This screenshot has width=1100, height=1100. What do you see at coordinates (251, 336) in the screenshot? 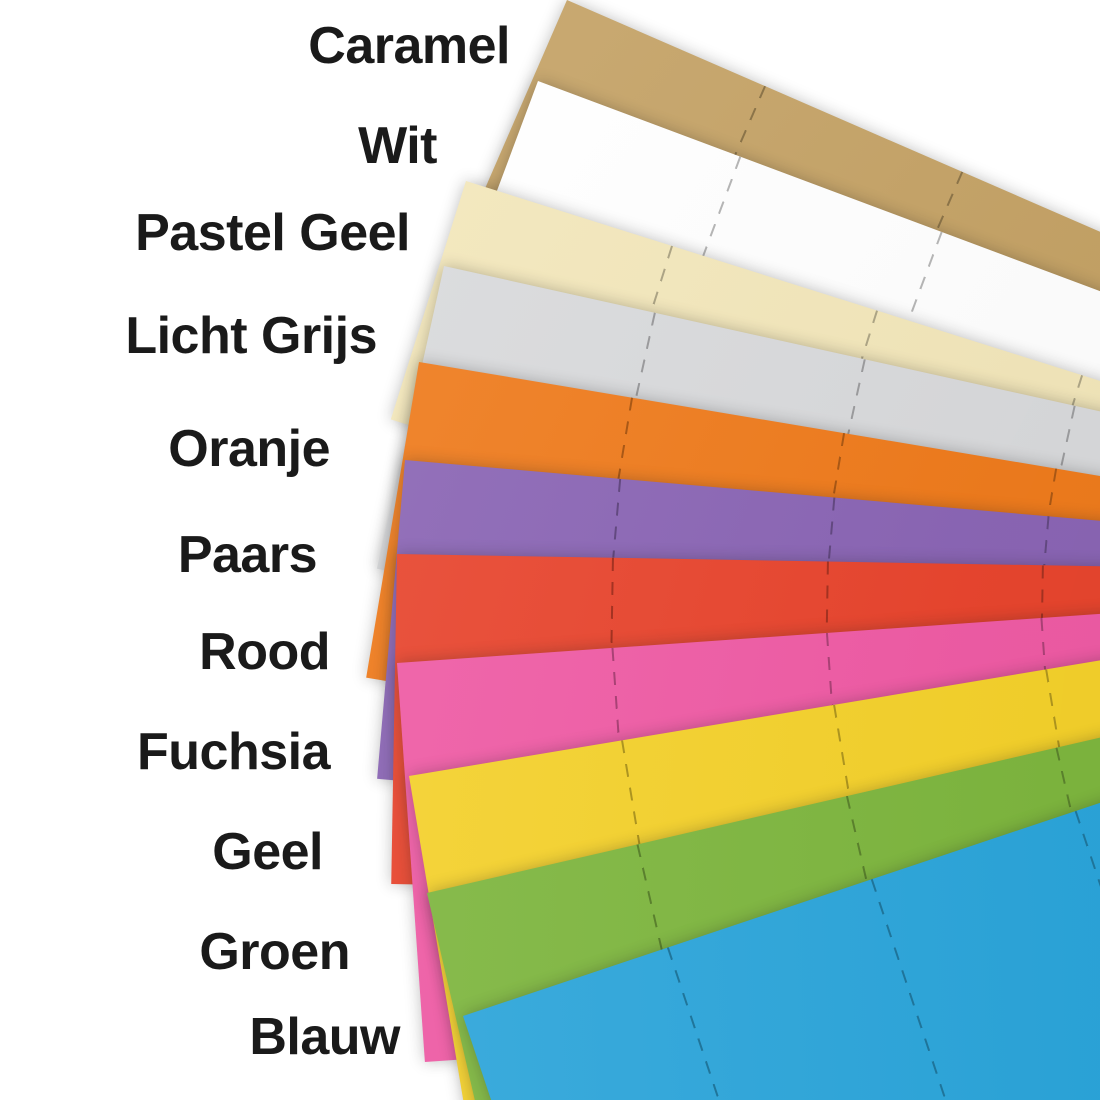
I see `color-label-licht-grijs: Licht Grijs` at bounding box center [251, 336].